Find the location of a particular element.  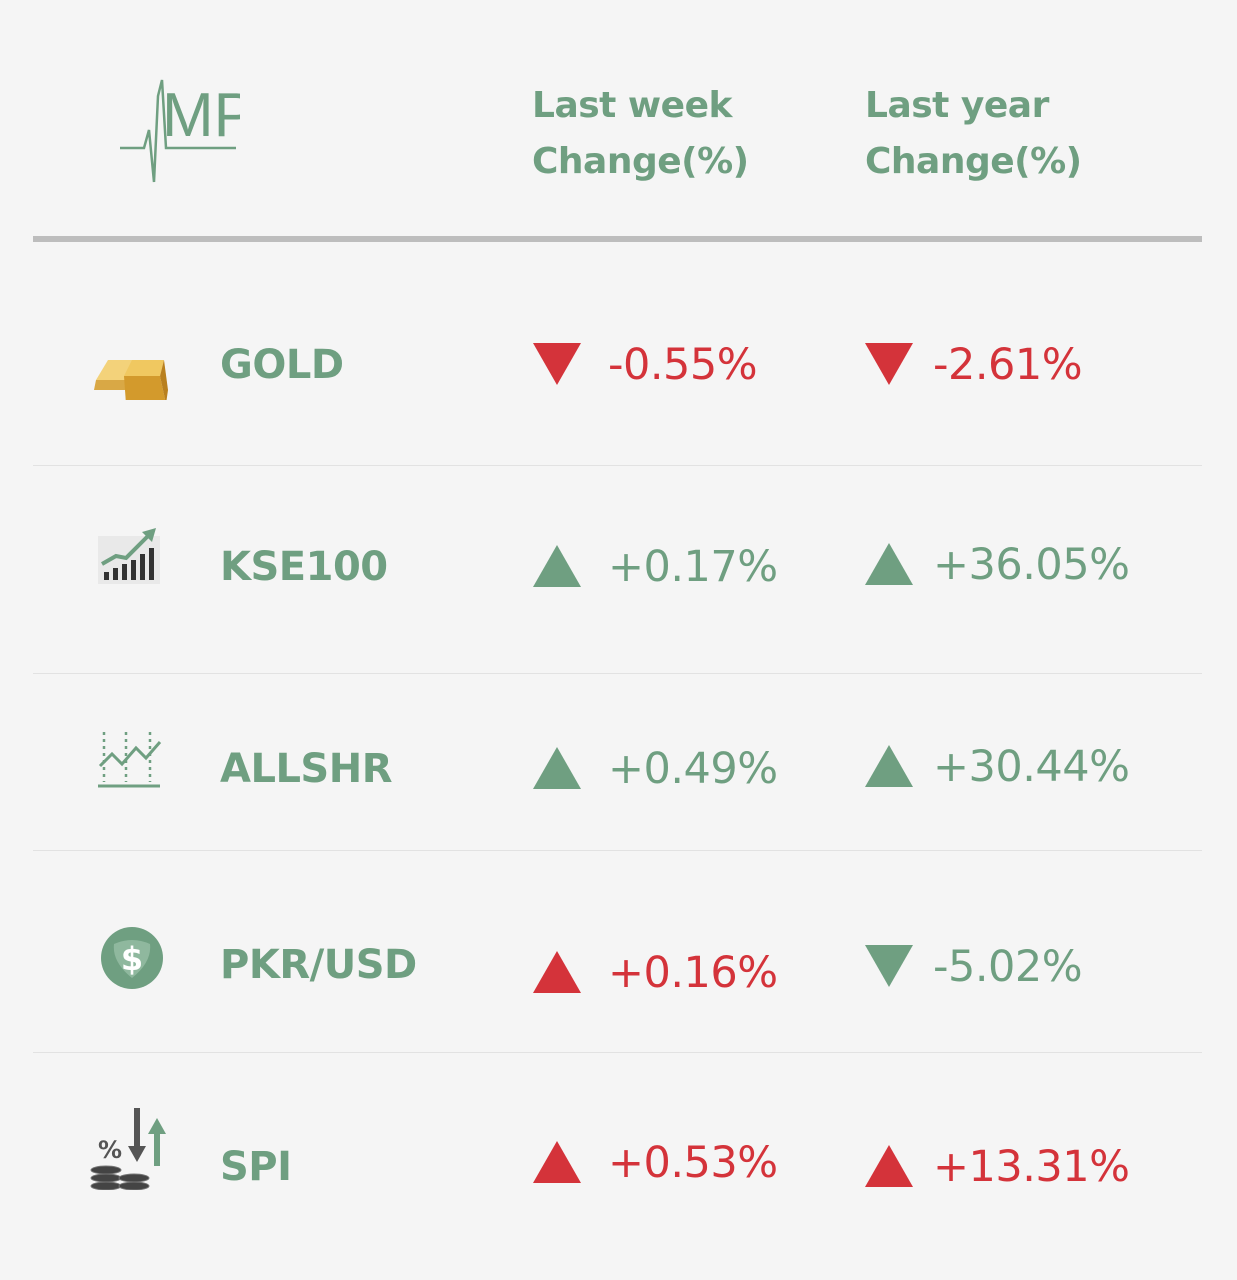

asset-name-kse100: KSE100 is located at coordinates (304, 567).